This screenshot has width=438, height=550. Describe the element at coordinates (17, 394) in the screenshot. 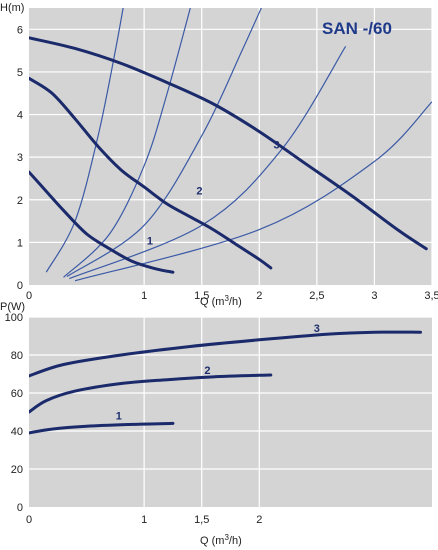

I see `power-y-tick-label: 60` at that location.